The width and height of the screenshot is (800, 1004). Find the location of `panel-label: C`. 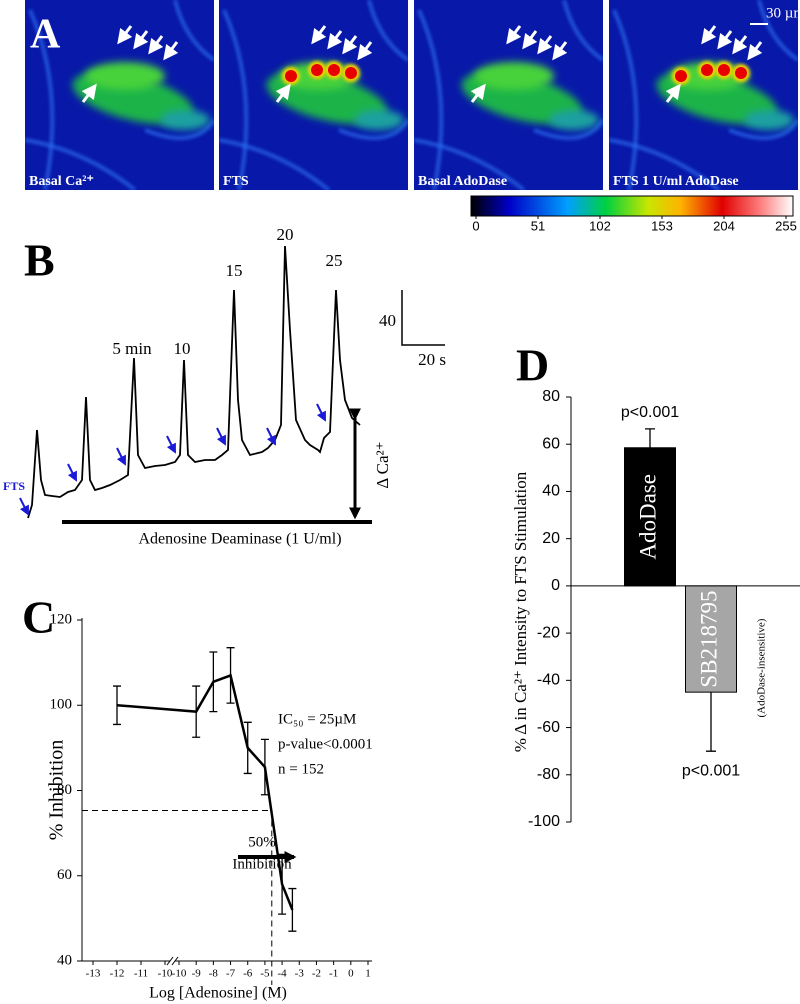

panel-label: C is located at coordinates (38, 617).